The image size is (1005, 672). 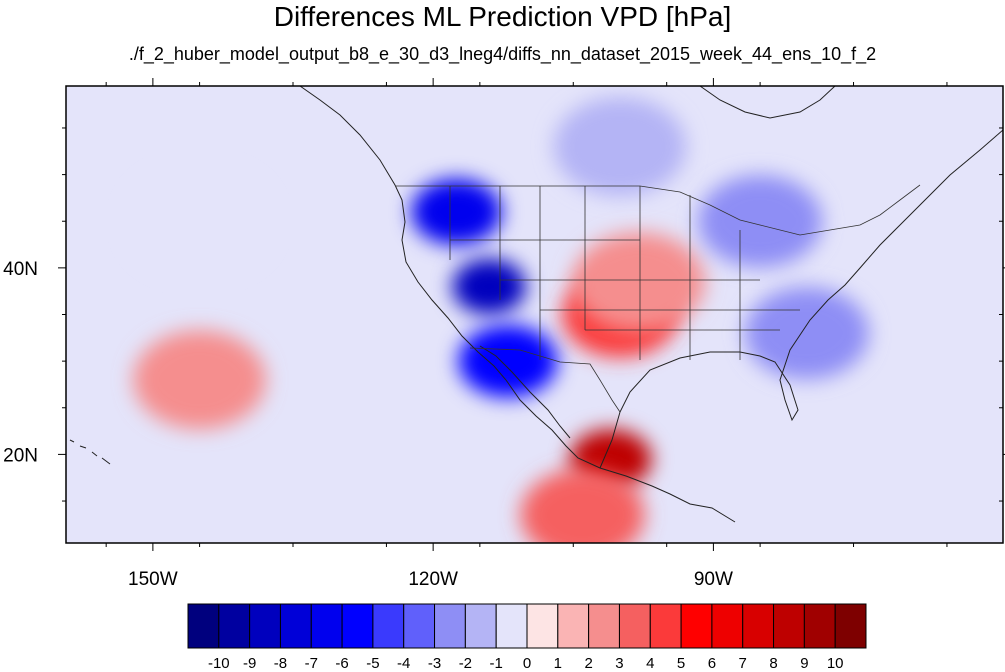 I want to click on colorbar-label: -4, so click(x=403, y=663).